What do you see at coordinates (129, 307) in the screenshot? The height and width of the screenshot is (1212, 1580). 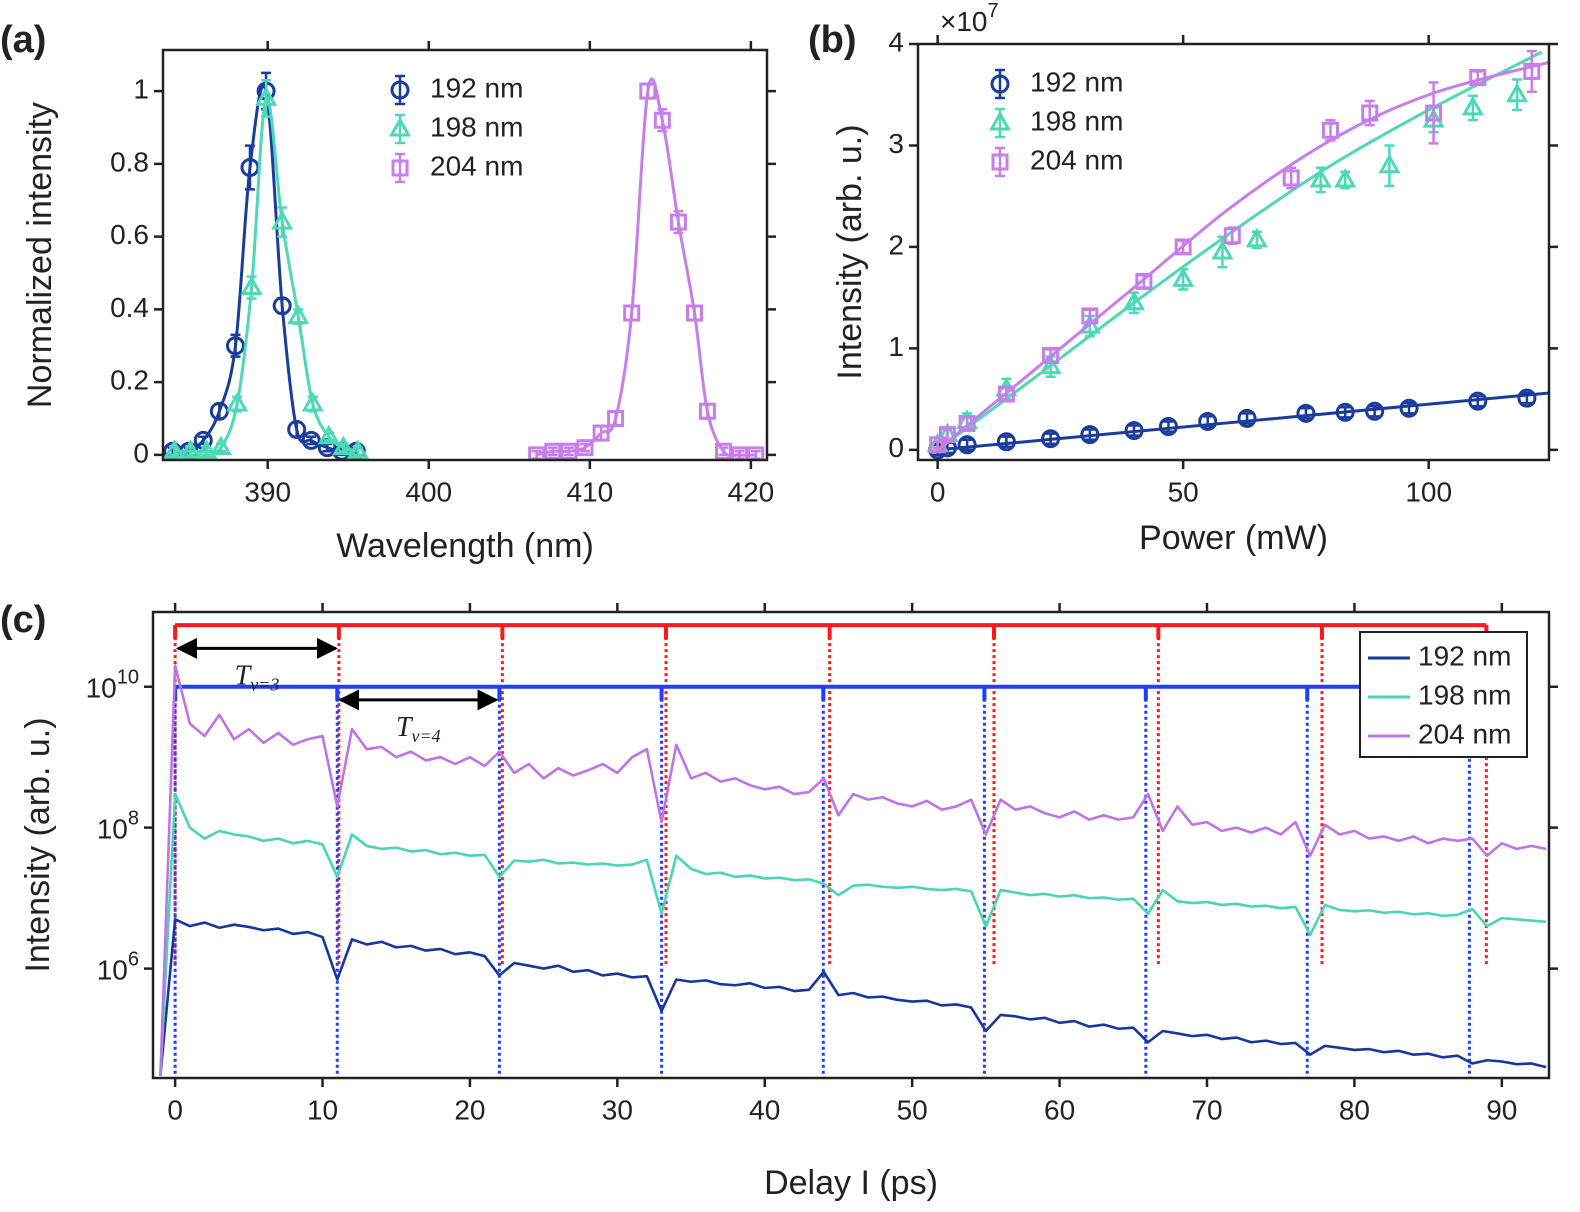 I see `y-tick-label: 0.4` at bounding box center [129, 307].